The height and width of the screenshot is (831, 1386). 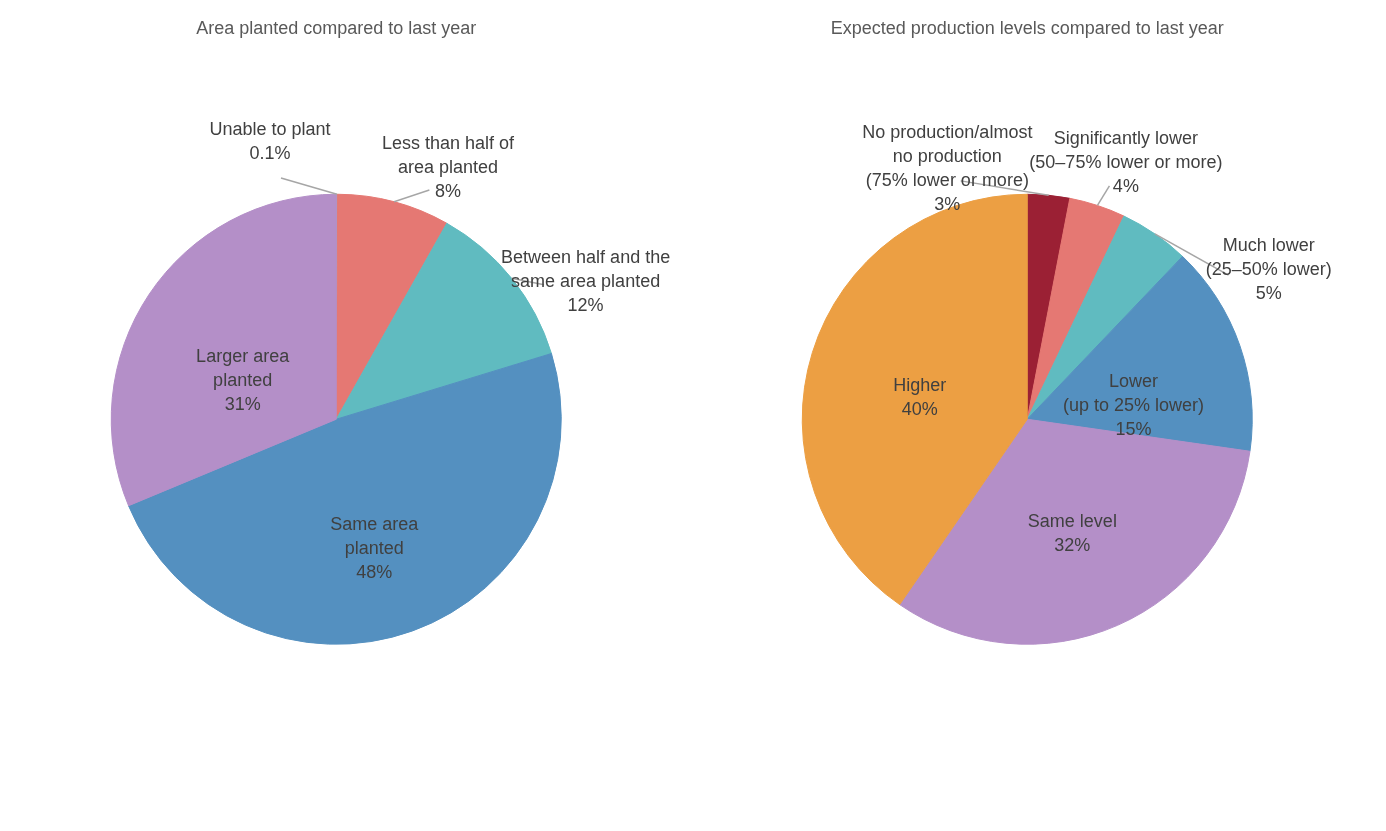 What do you see at coordinates (920, 384) in the screenshot?
I see `slice-label: Higher` at bounding box center [920, 384].